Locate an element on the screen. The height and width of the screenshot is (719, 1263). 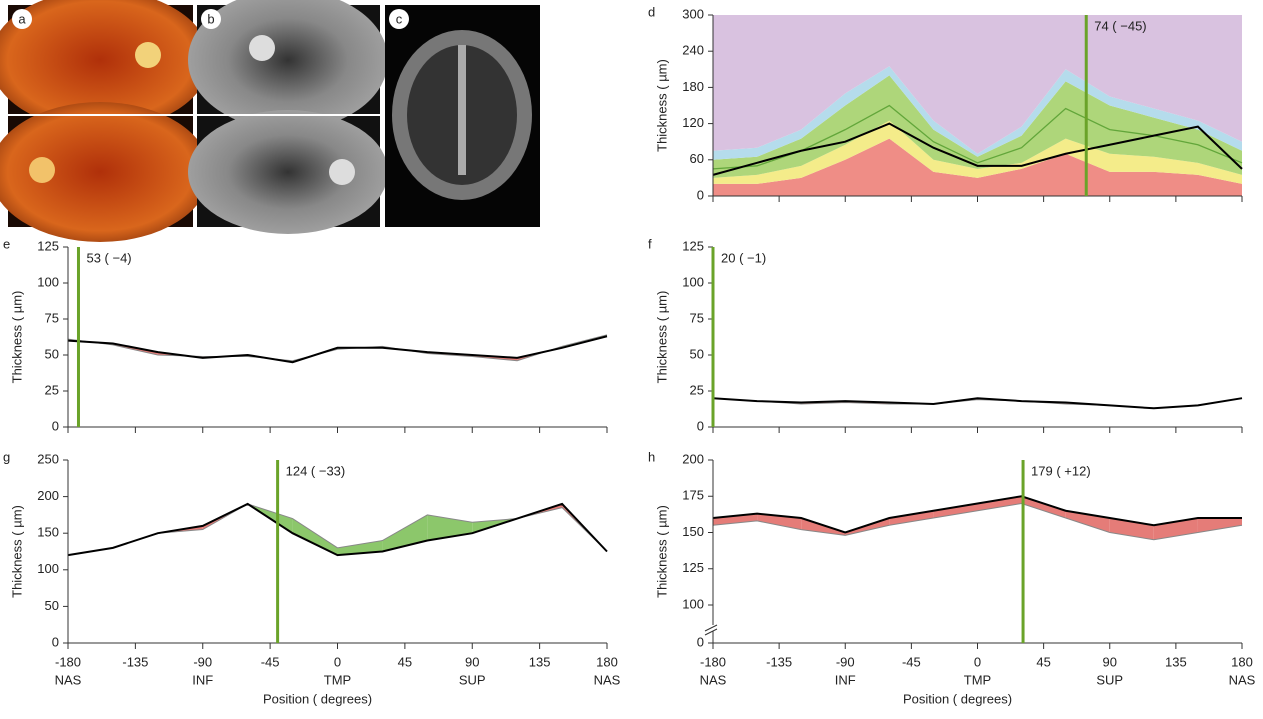
panel-label: g is located at coordinates (6, 456).